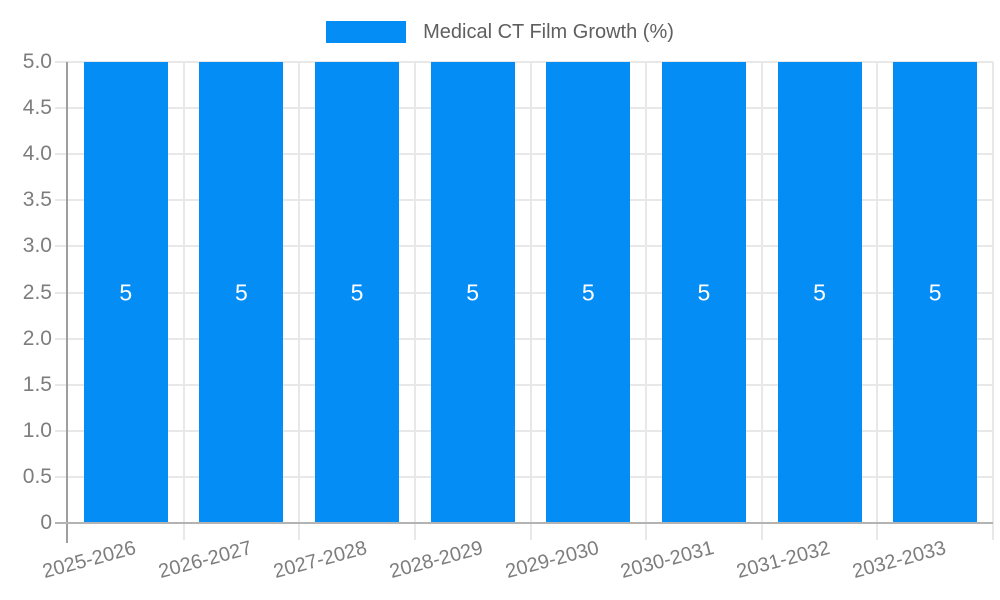 Image resolution: width=1000 pixels, height=600 pixels. Describe the element at coordinates (524, 523) in the screenshot. I see `x-axis-baseline` at that location.